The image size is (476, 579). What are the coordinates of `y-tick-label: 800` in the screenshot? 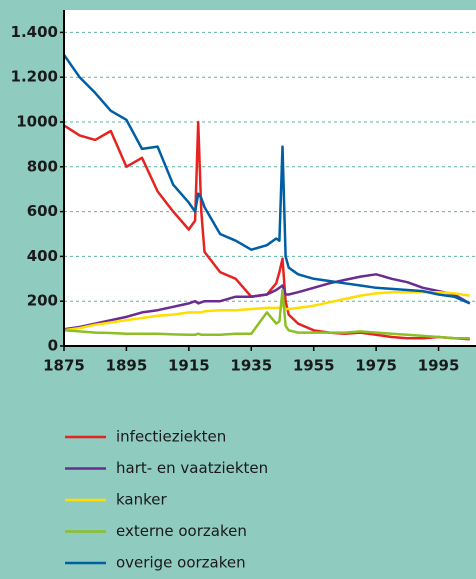 It's located at (42, 166).